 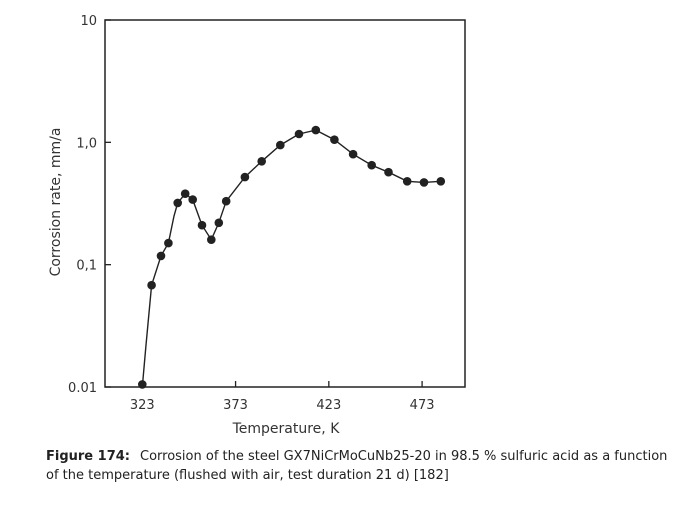 What do you see at coordinates (235, 405) in the screenshot?
I see `x-tick-label: 373` at bounding box center [235, 405].